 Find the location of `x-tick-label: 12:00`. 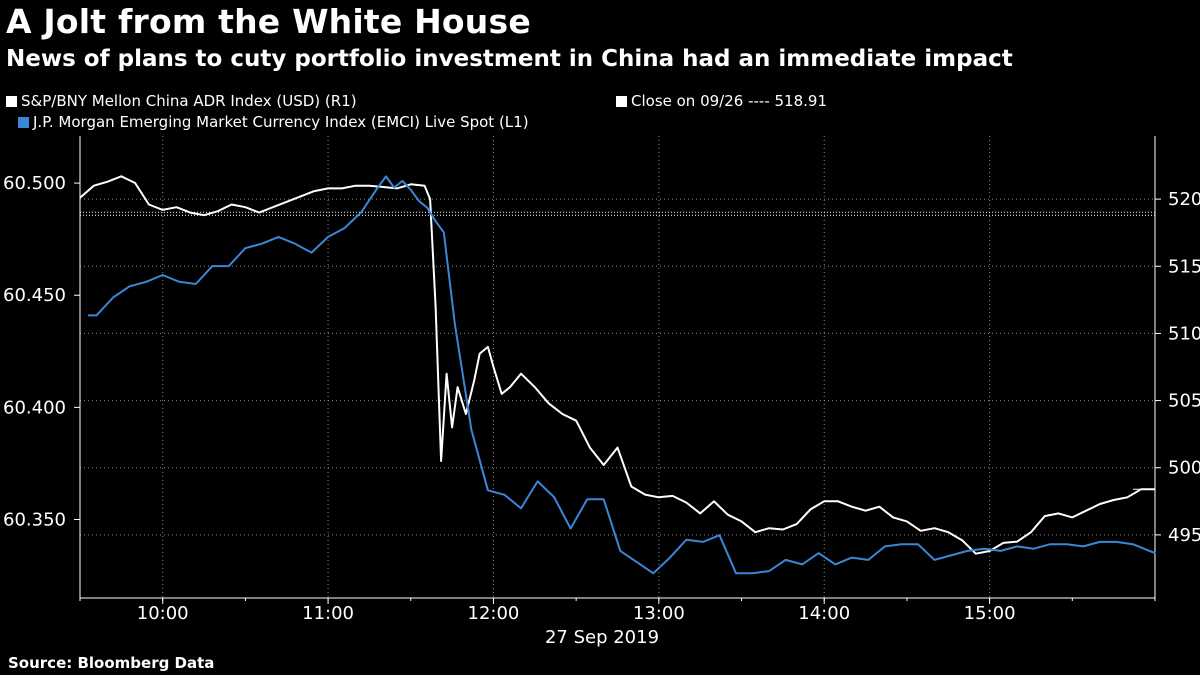

x-tick-label: 12:00 is located at coordinates (494, 613).